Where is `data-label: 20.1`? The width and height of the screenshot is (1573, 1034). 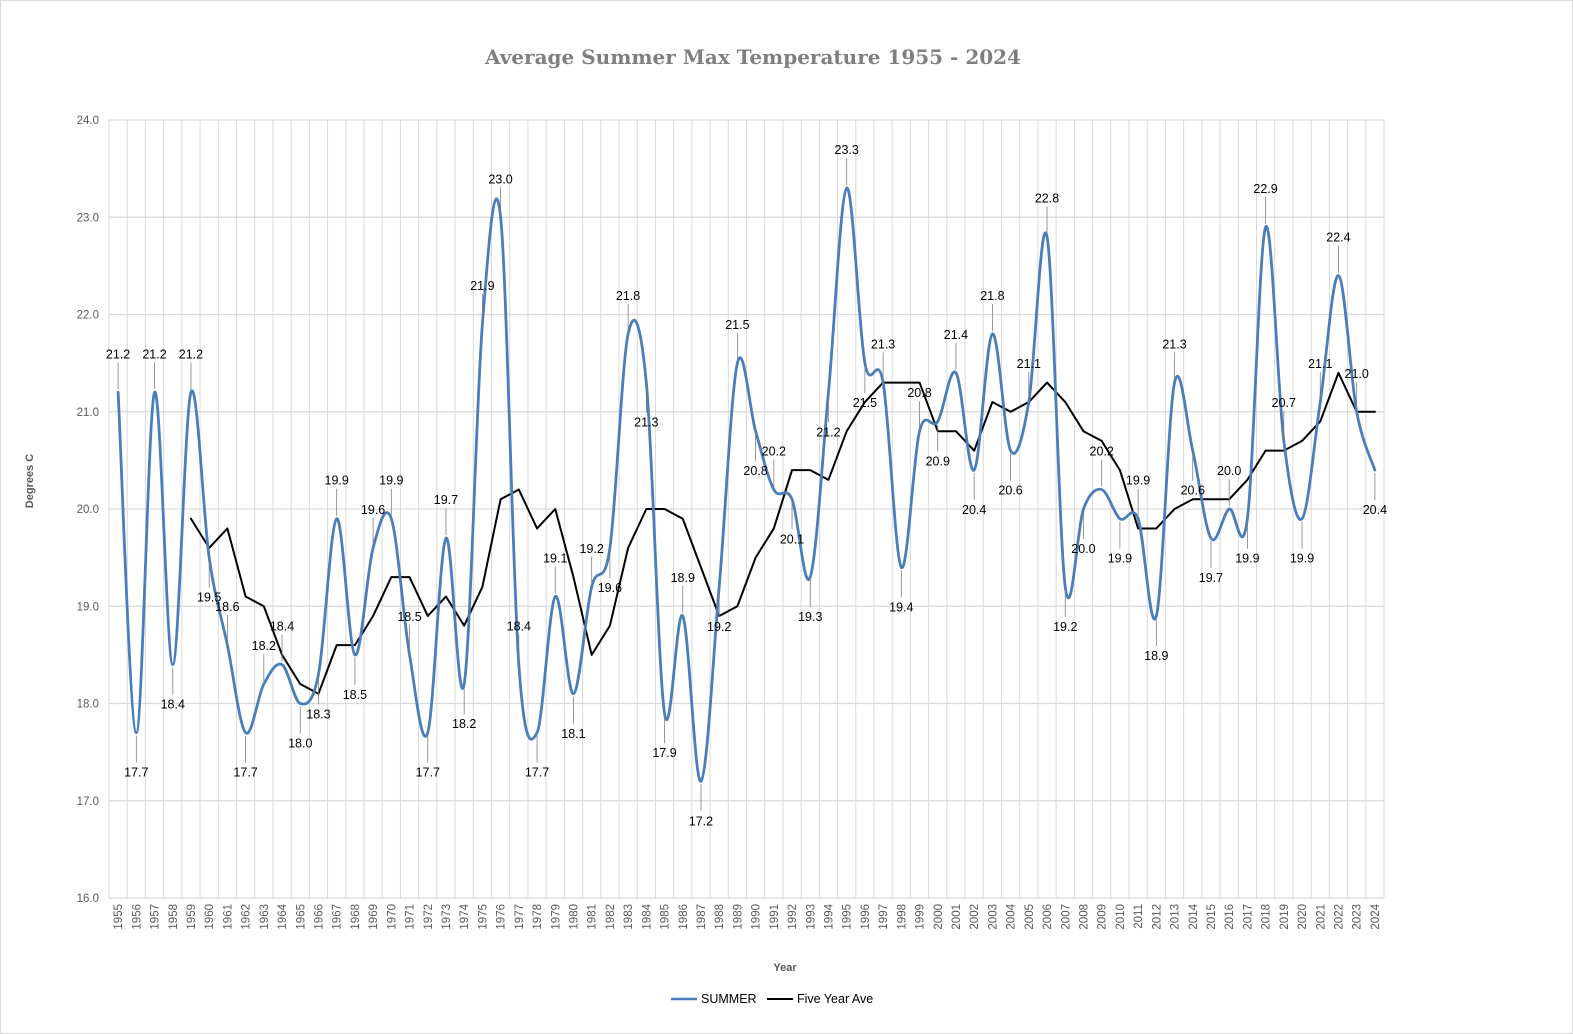 data-label: 20.1 is located at coordinates (792, 539).